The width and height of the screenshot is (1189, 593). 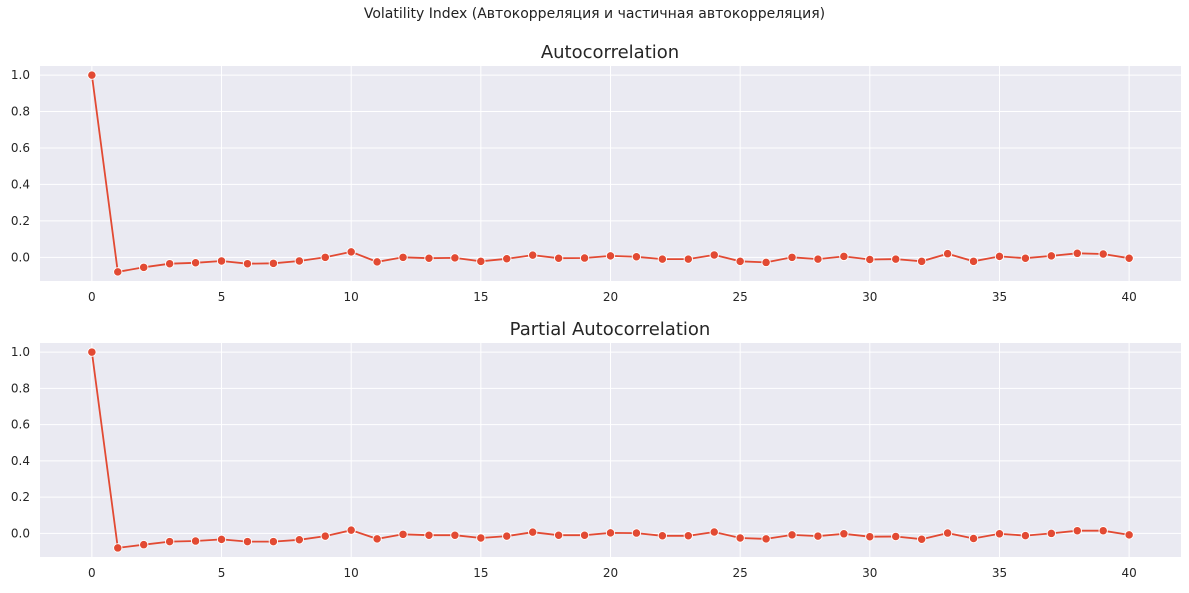 I want to click on acf-xtick-label: 5, so click(x=222, y=297).